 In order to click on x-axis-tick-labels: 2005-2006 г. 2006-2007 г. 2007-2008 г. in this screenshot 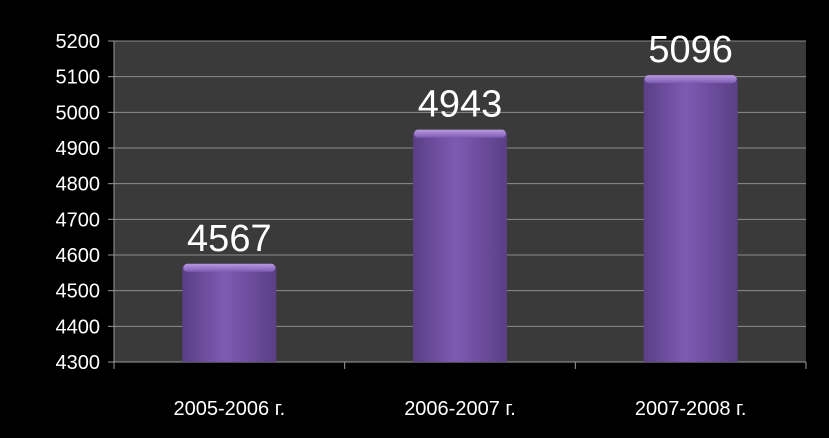, I will do `click(460, 409)`.